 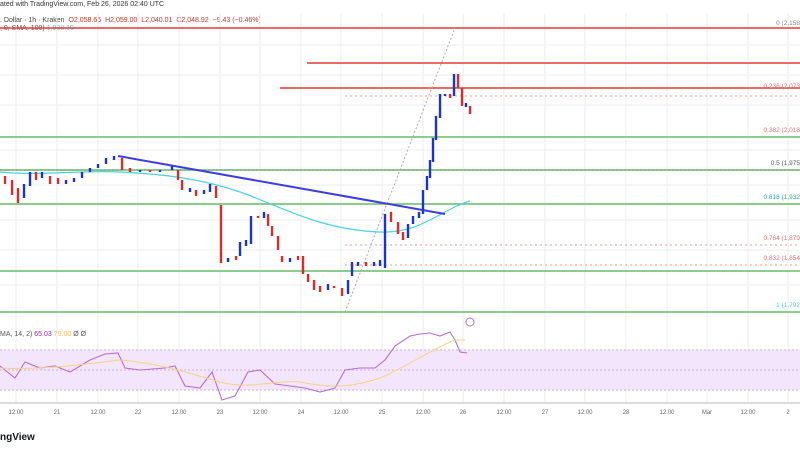 What do you see at coordinates (707, 413) in the screenshot?
I see `x-label: Mar` at bounding box center [707, 413].